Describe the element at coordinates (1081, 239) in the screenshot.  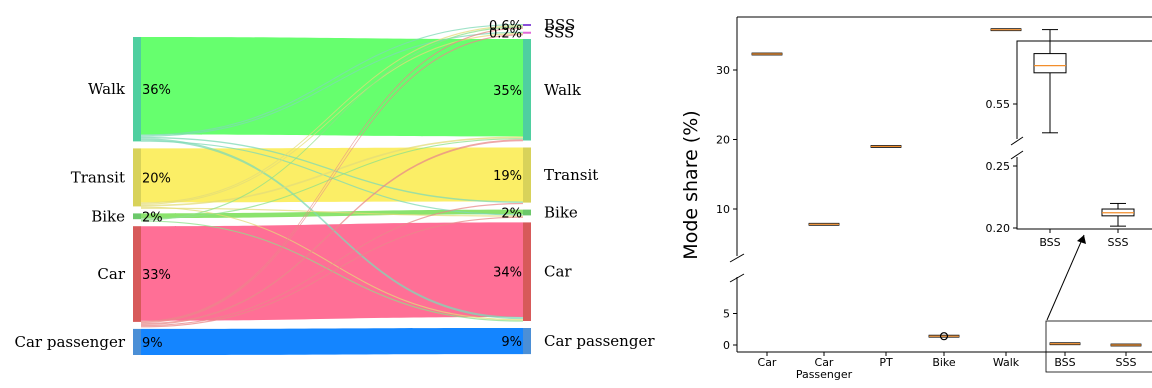
I see `zoom-arrowhead` at that location.